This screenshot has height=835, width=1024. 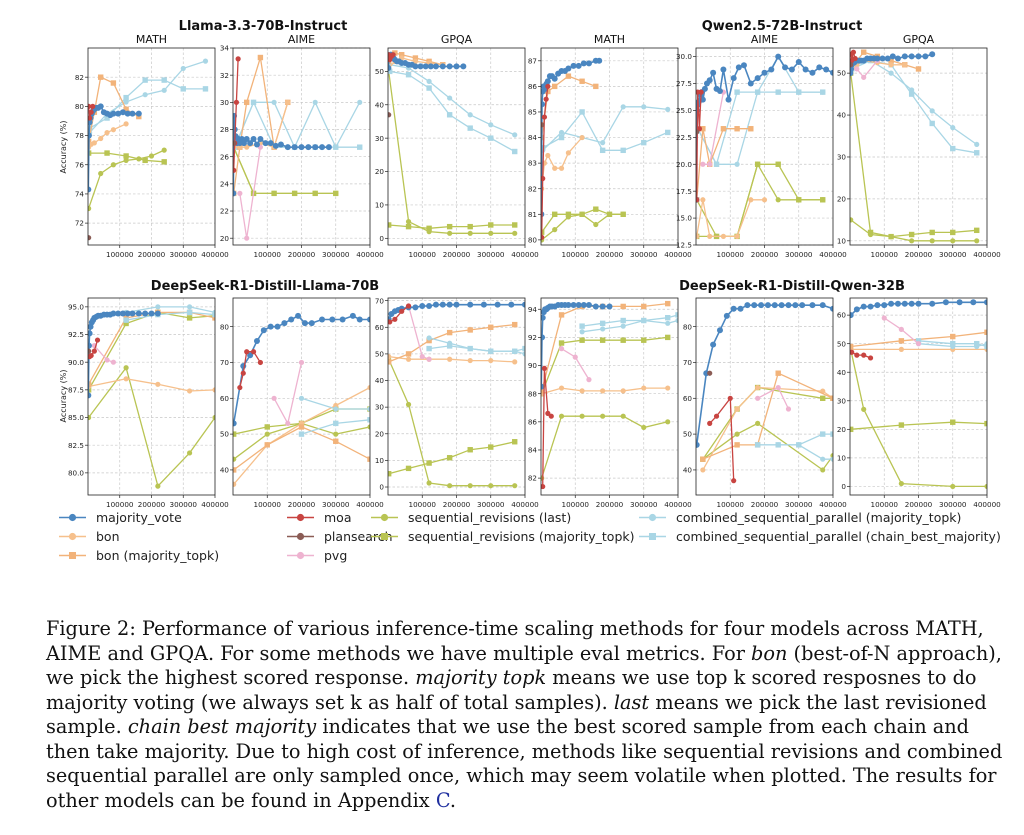 I want to click on legend-label: moa, so click(x=338, y=517).